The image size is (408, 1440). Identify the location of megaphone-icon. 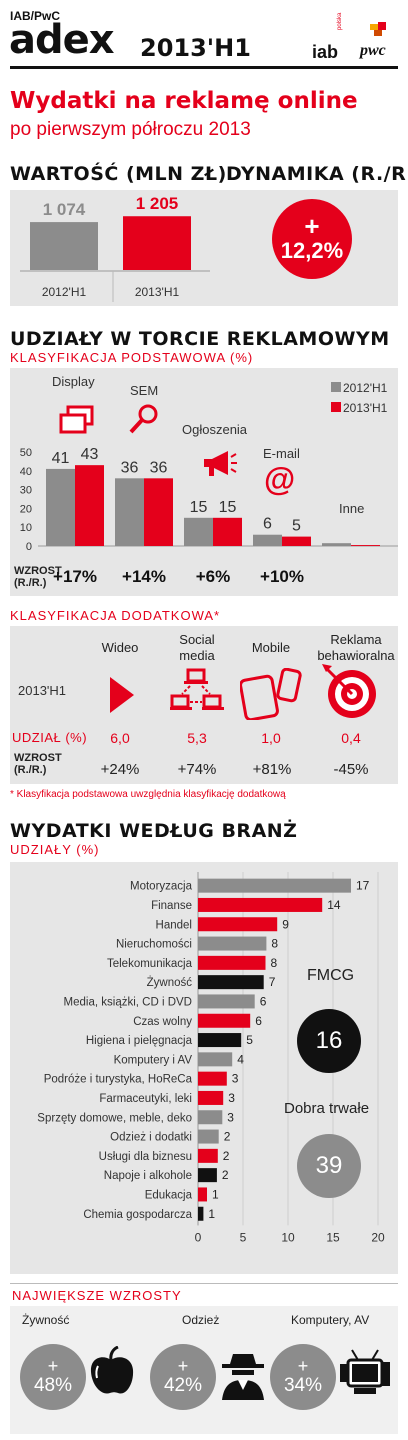
(220, 463).